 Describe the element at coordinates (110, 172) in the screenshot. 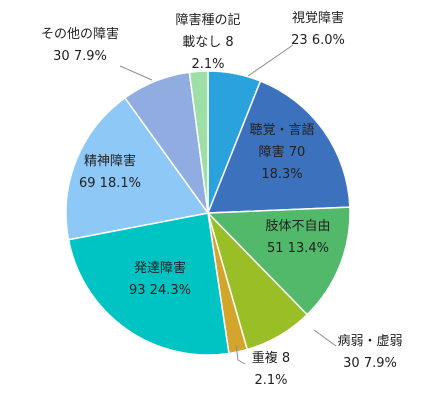

I see `slice-label: 精神障害 69 18.1%` at that location.